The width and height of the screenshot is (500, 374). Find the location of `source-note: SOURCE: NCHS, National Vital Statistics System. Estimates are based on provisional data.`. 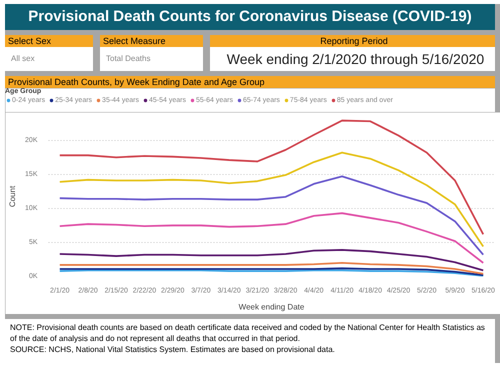

source-note: SOURCE: NCHS, National Vital Statistics System. Estimates are based on provisional data. is located at coordinates (172, 349).